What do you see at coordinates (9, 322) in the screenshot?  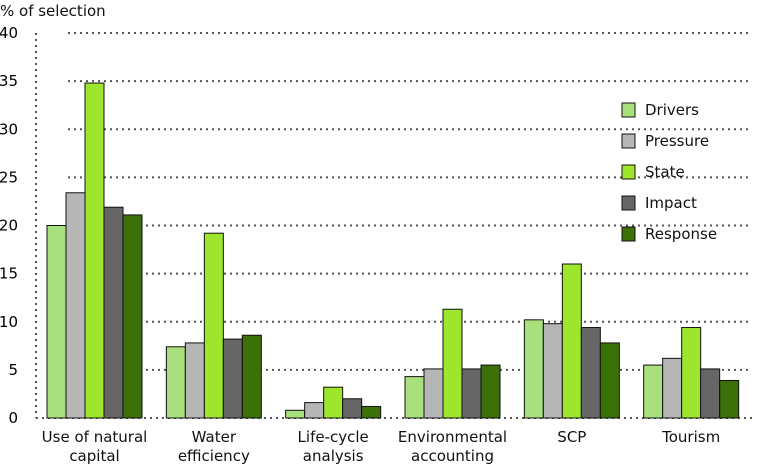 I see `y-tick-label: 10` at bounding box center [9, 322].